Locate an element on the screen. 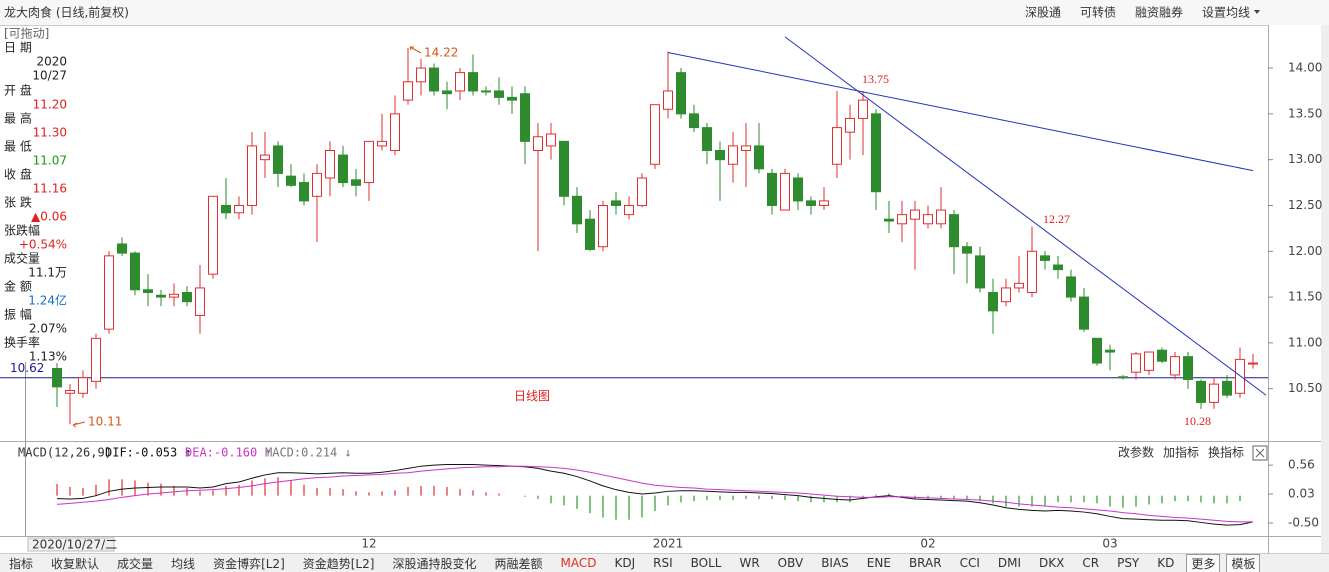 Image resolution: width=1329 pixels, height=572 pixels. info-label: 最 低 is located at coordinates (18, 147).